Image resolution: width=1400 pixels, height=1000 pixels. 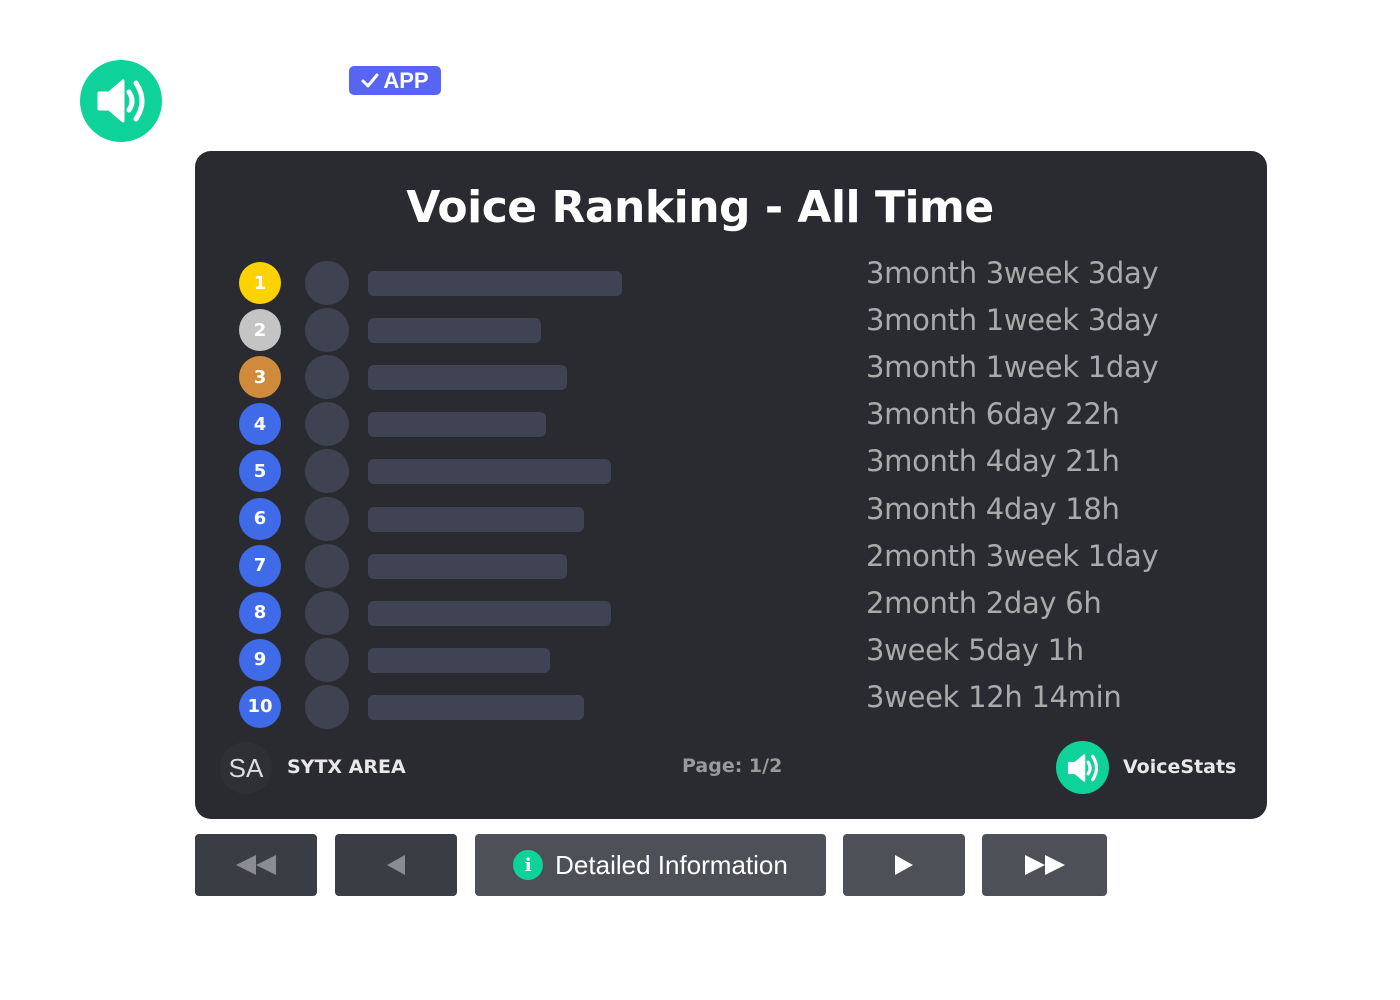 What do you see at coordinates (719, 280) in the screenshot?
I see `ranking-row: 1 3month 3week 3day` at bounding box center [719, 280].